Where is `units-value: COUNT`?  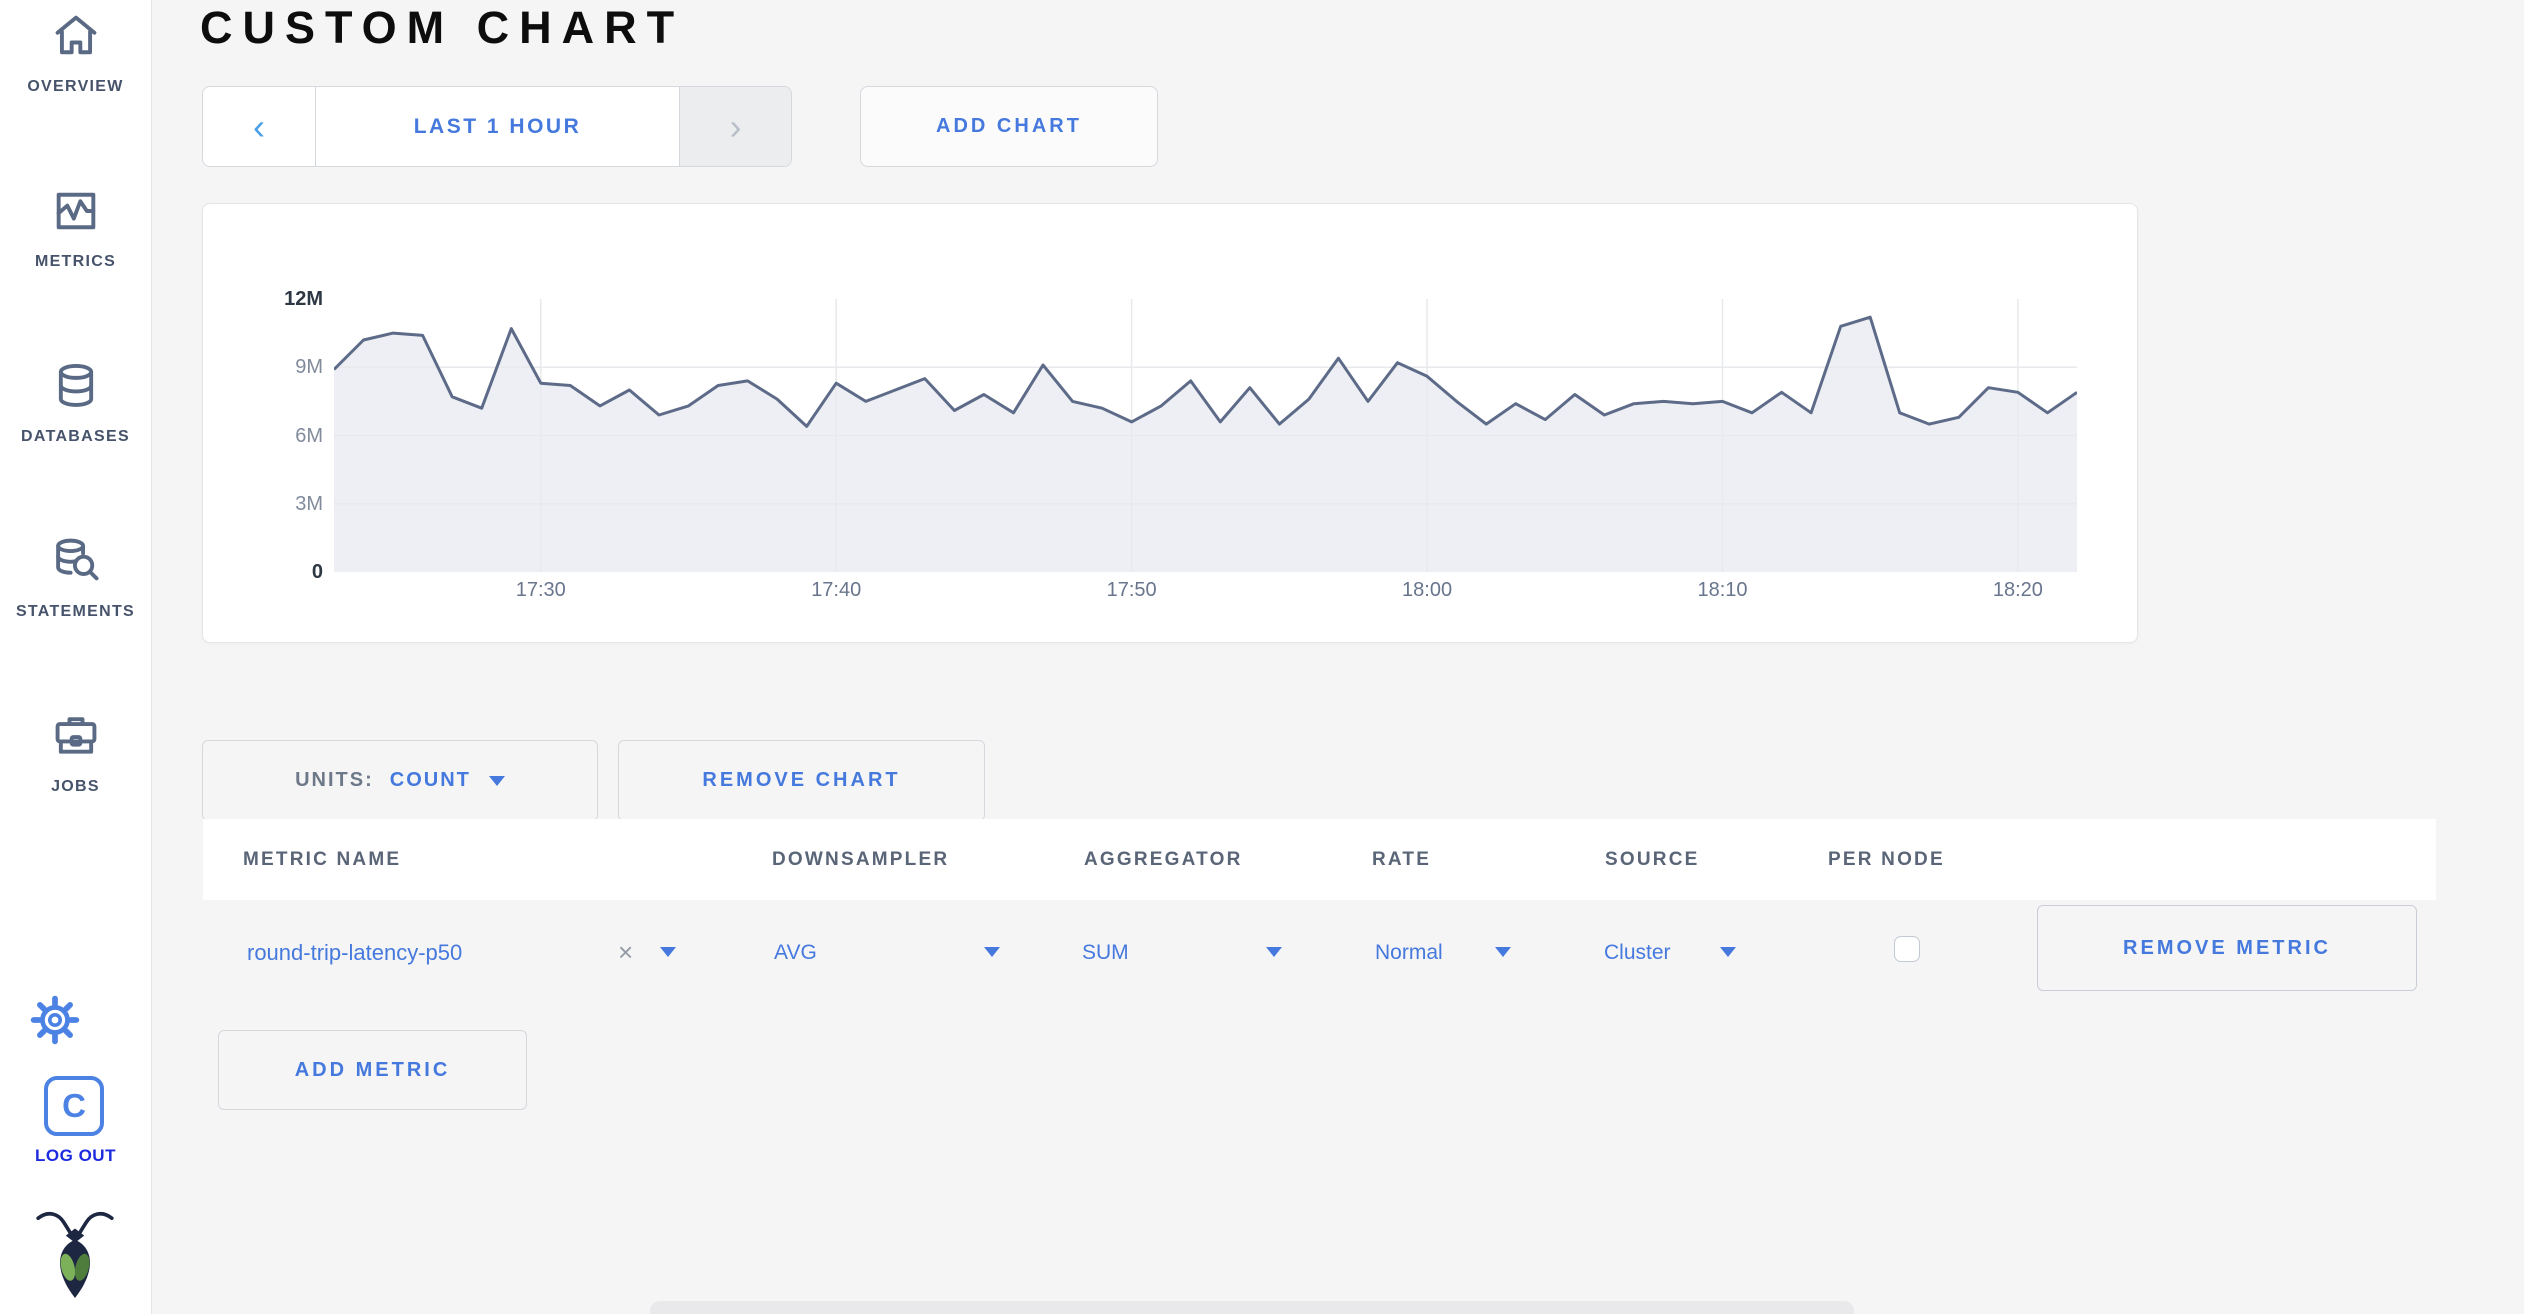 units-value: COUNT is located at coordinates (430, 780).